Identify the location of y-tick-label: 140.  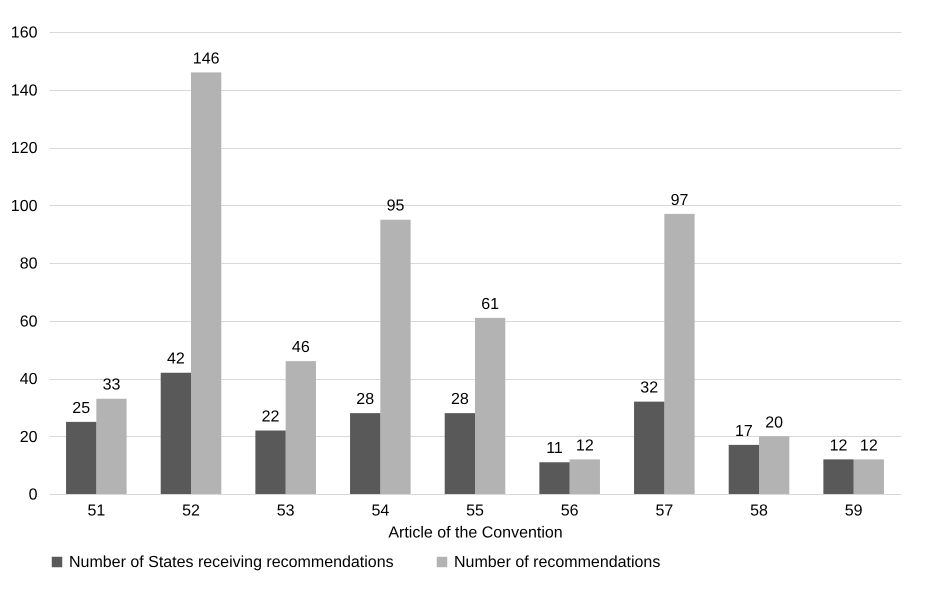
(24, 91).